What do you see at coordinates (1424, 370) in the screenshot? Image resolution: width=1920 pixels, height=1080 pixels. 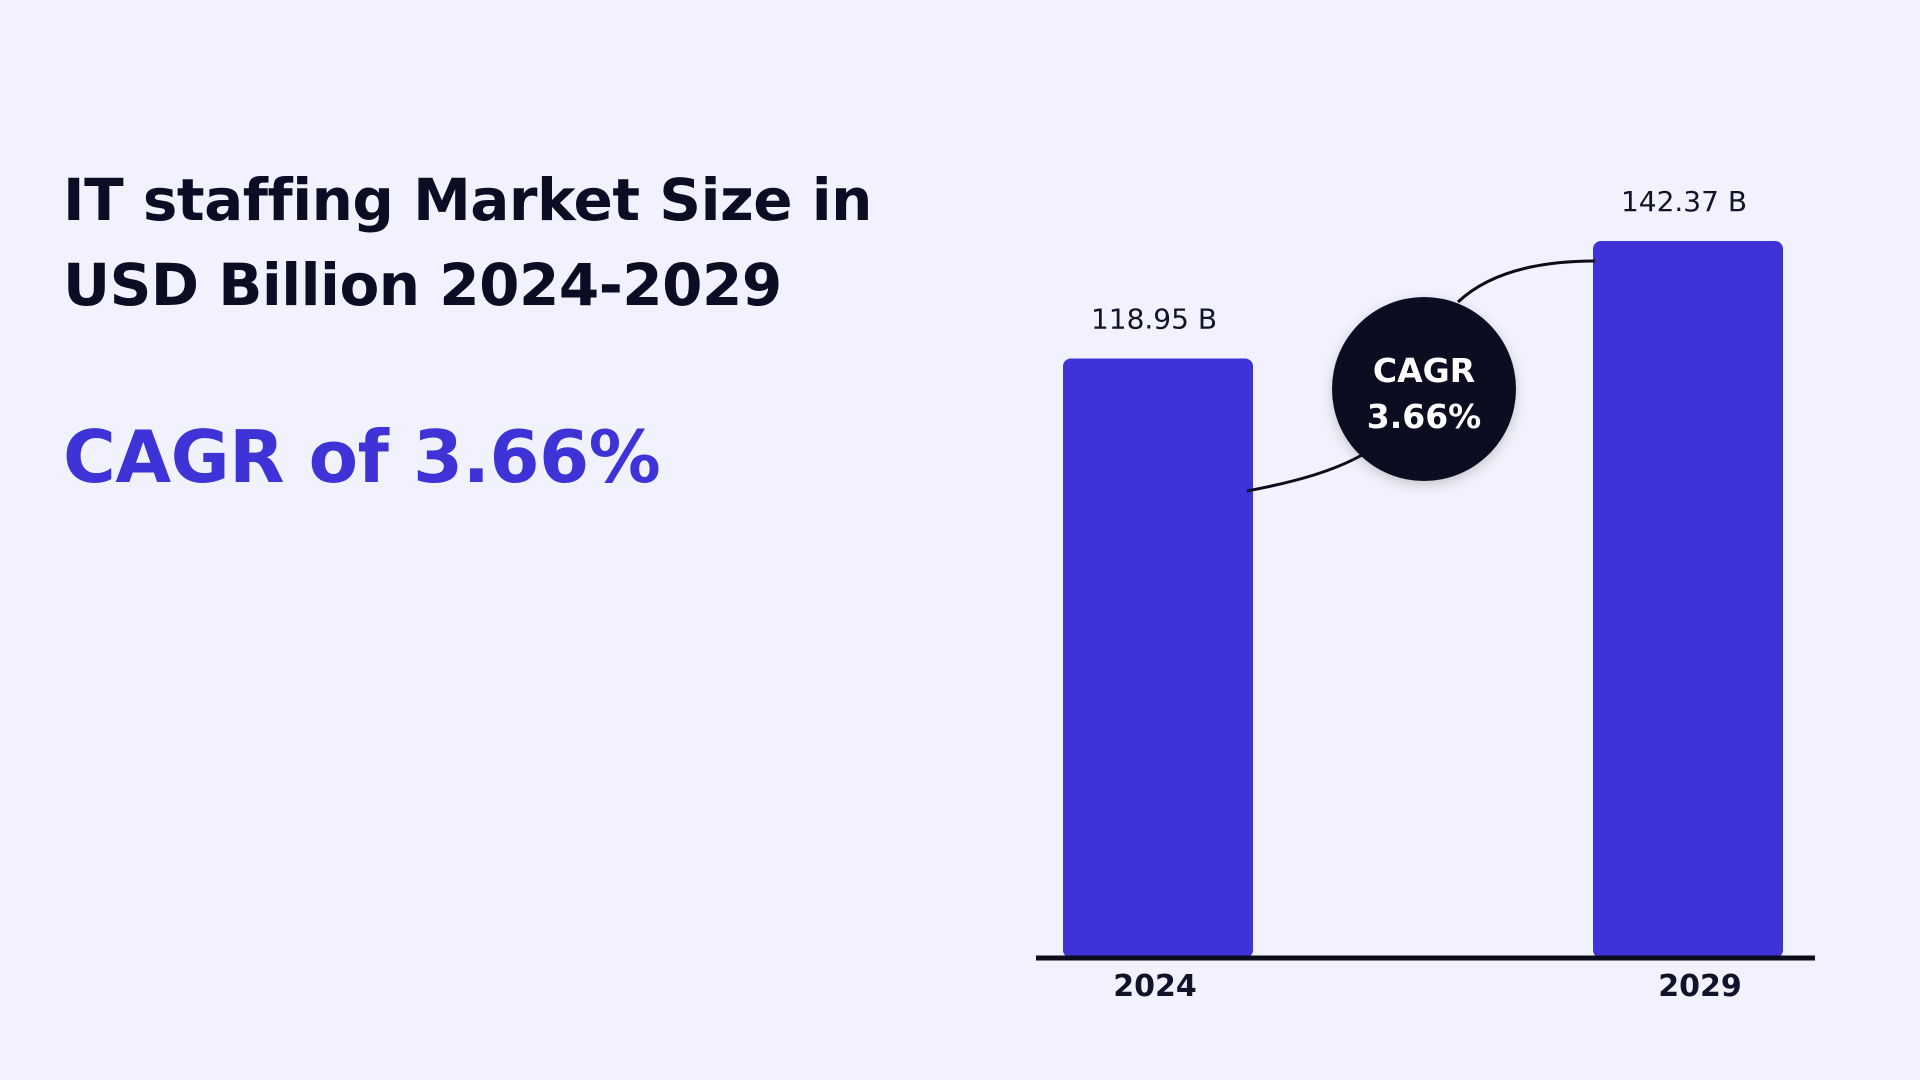 I see `cagr-badge-line-1: CAGR` at bounding box center [1424, 370].